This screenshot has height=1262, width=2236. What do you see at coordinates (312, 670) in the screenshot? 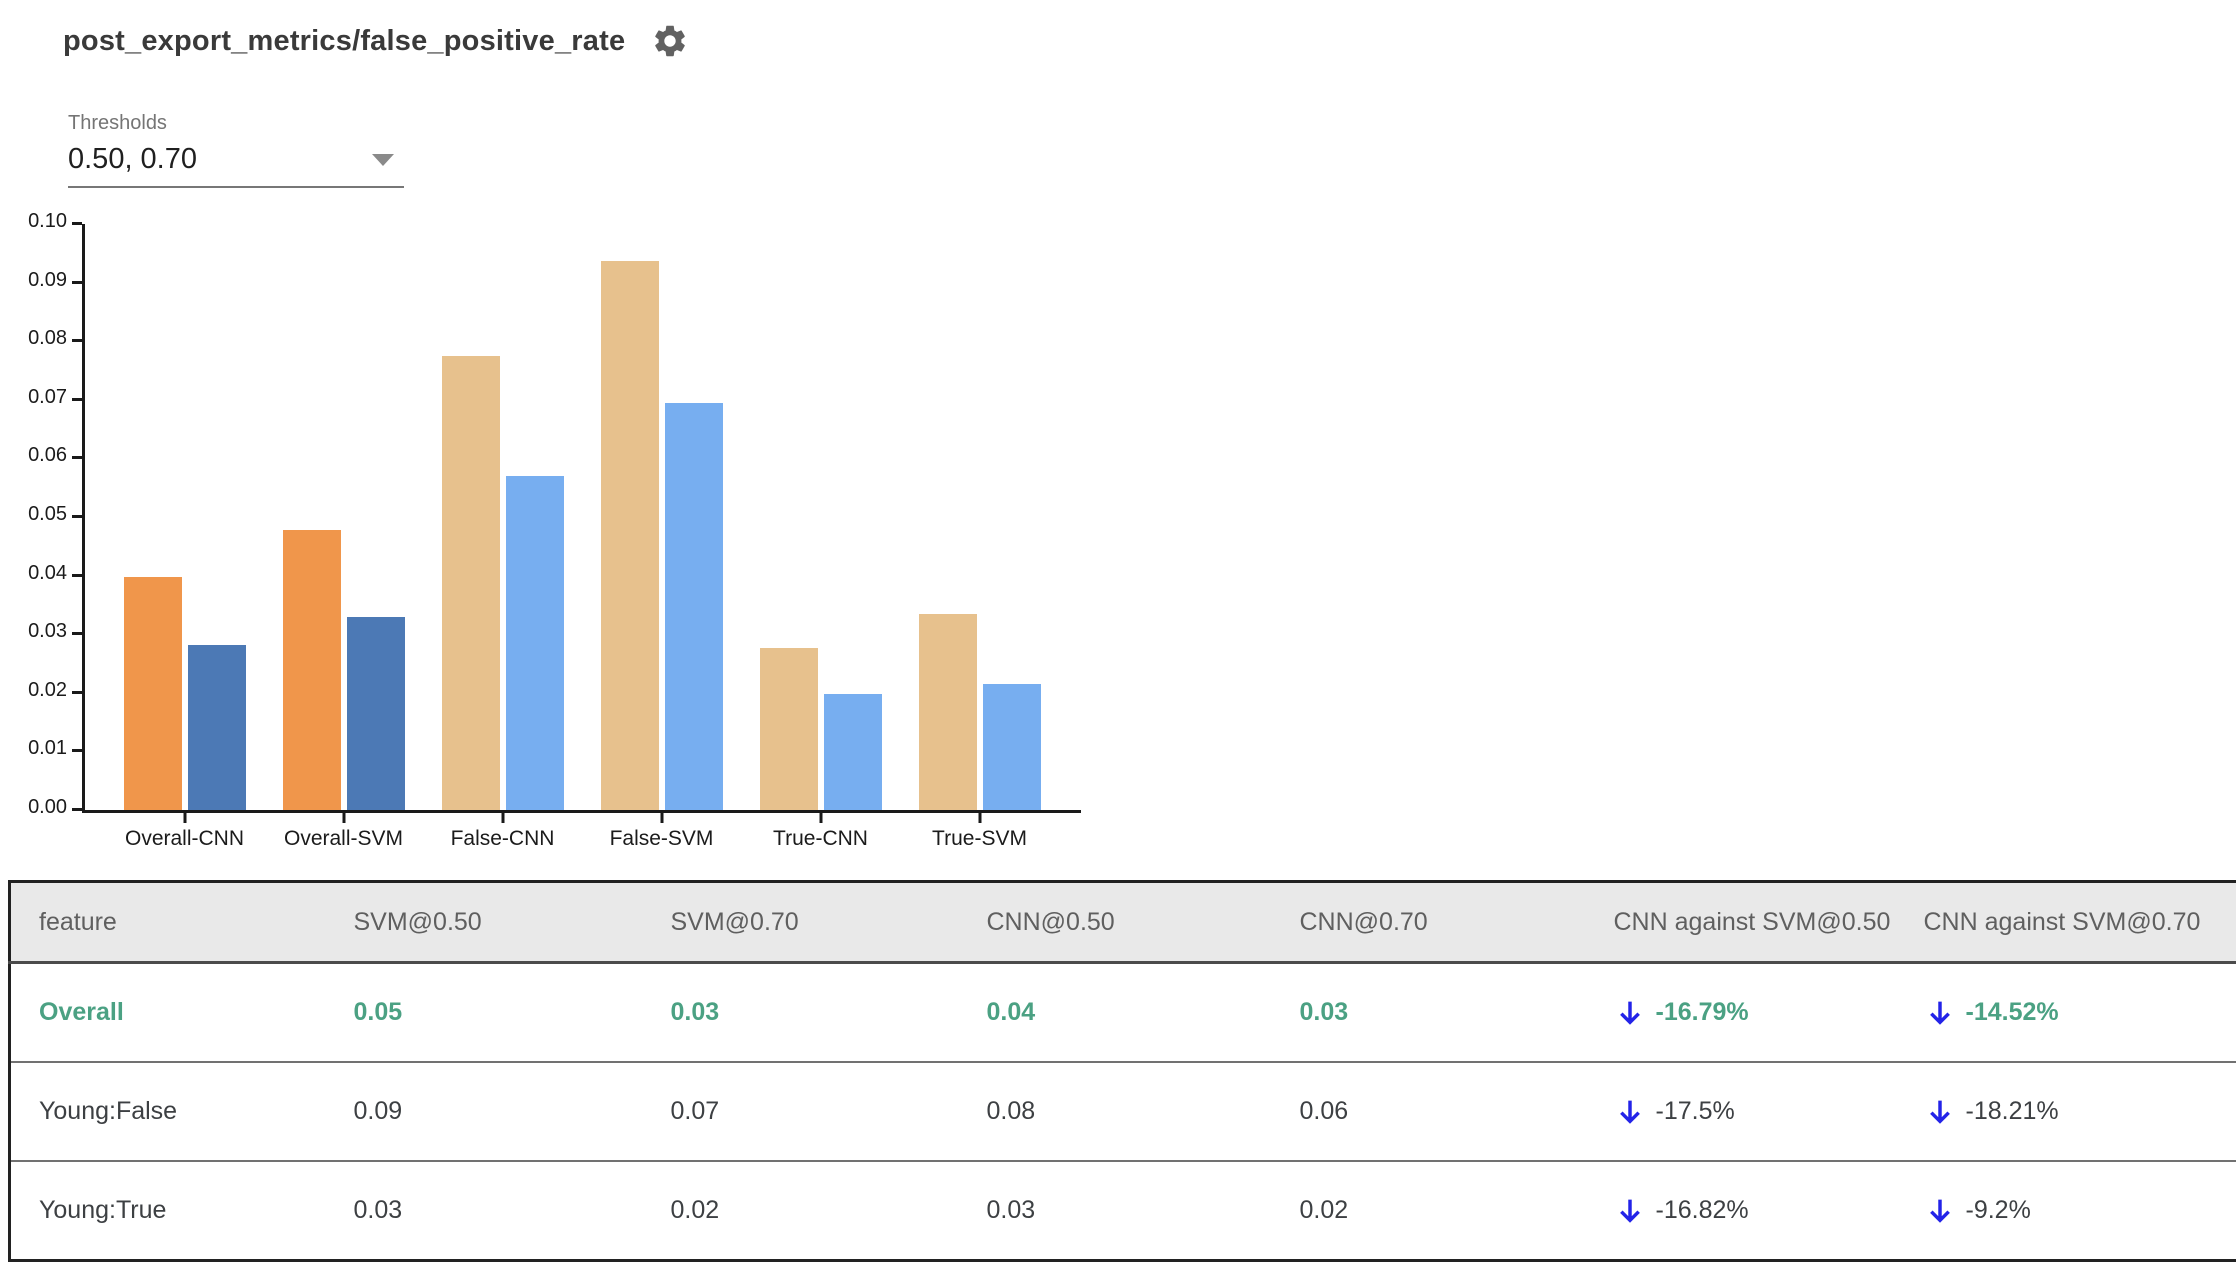
I see `bar-overall-svm-threshold-0.50` at bounding box center [312, 670].